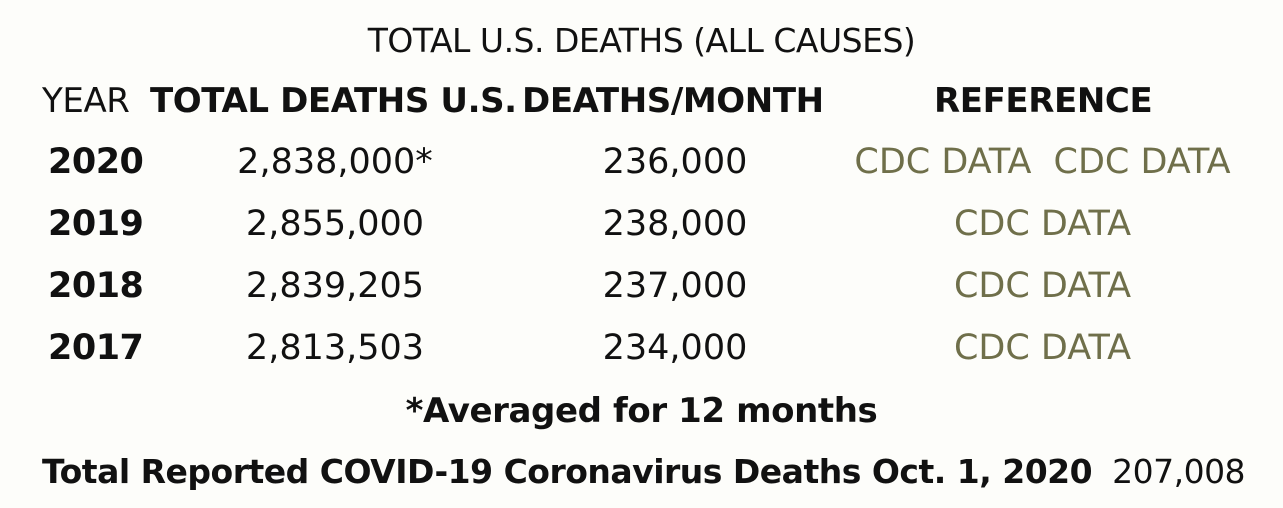 Image resolution: width=1283 pixels, height=508 pixels. I want to click on year-cell: 2020, so click(96, 162).